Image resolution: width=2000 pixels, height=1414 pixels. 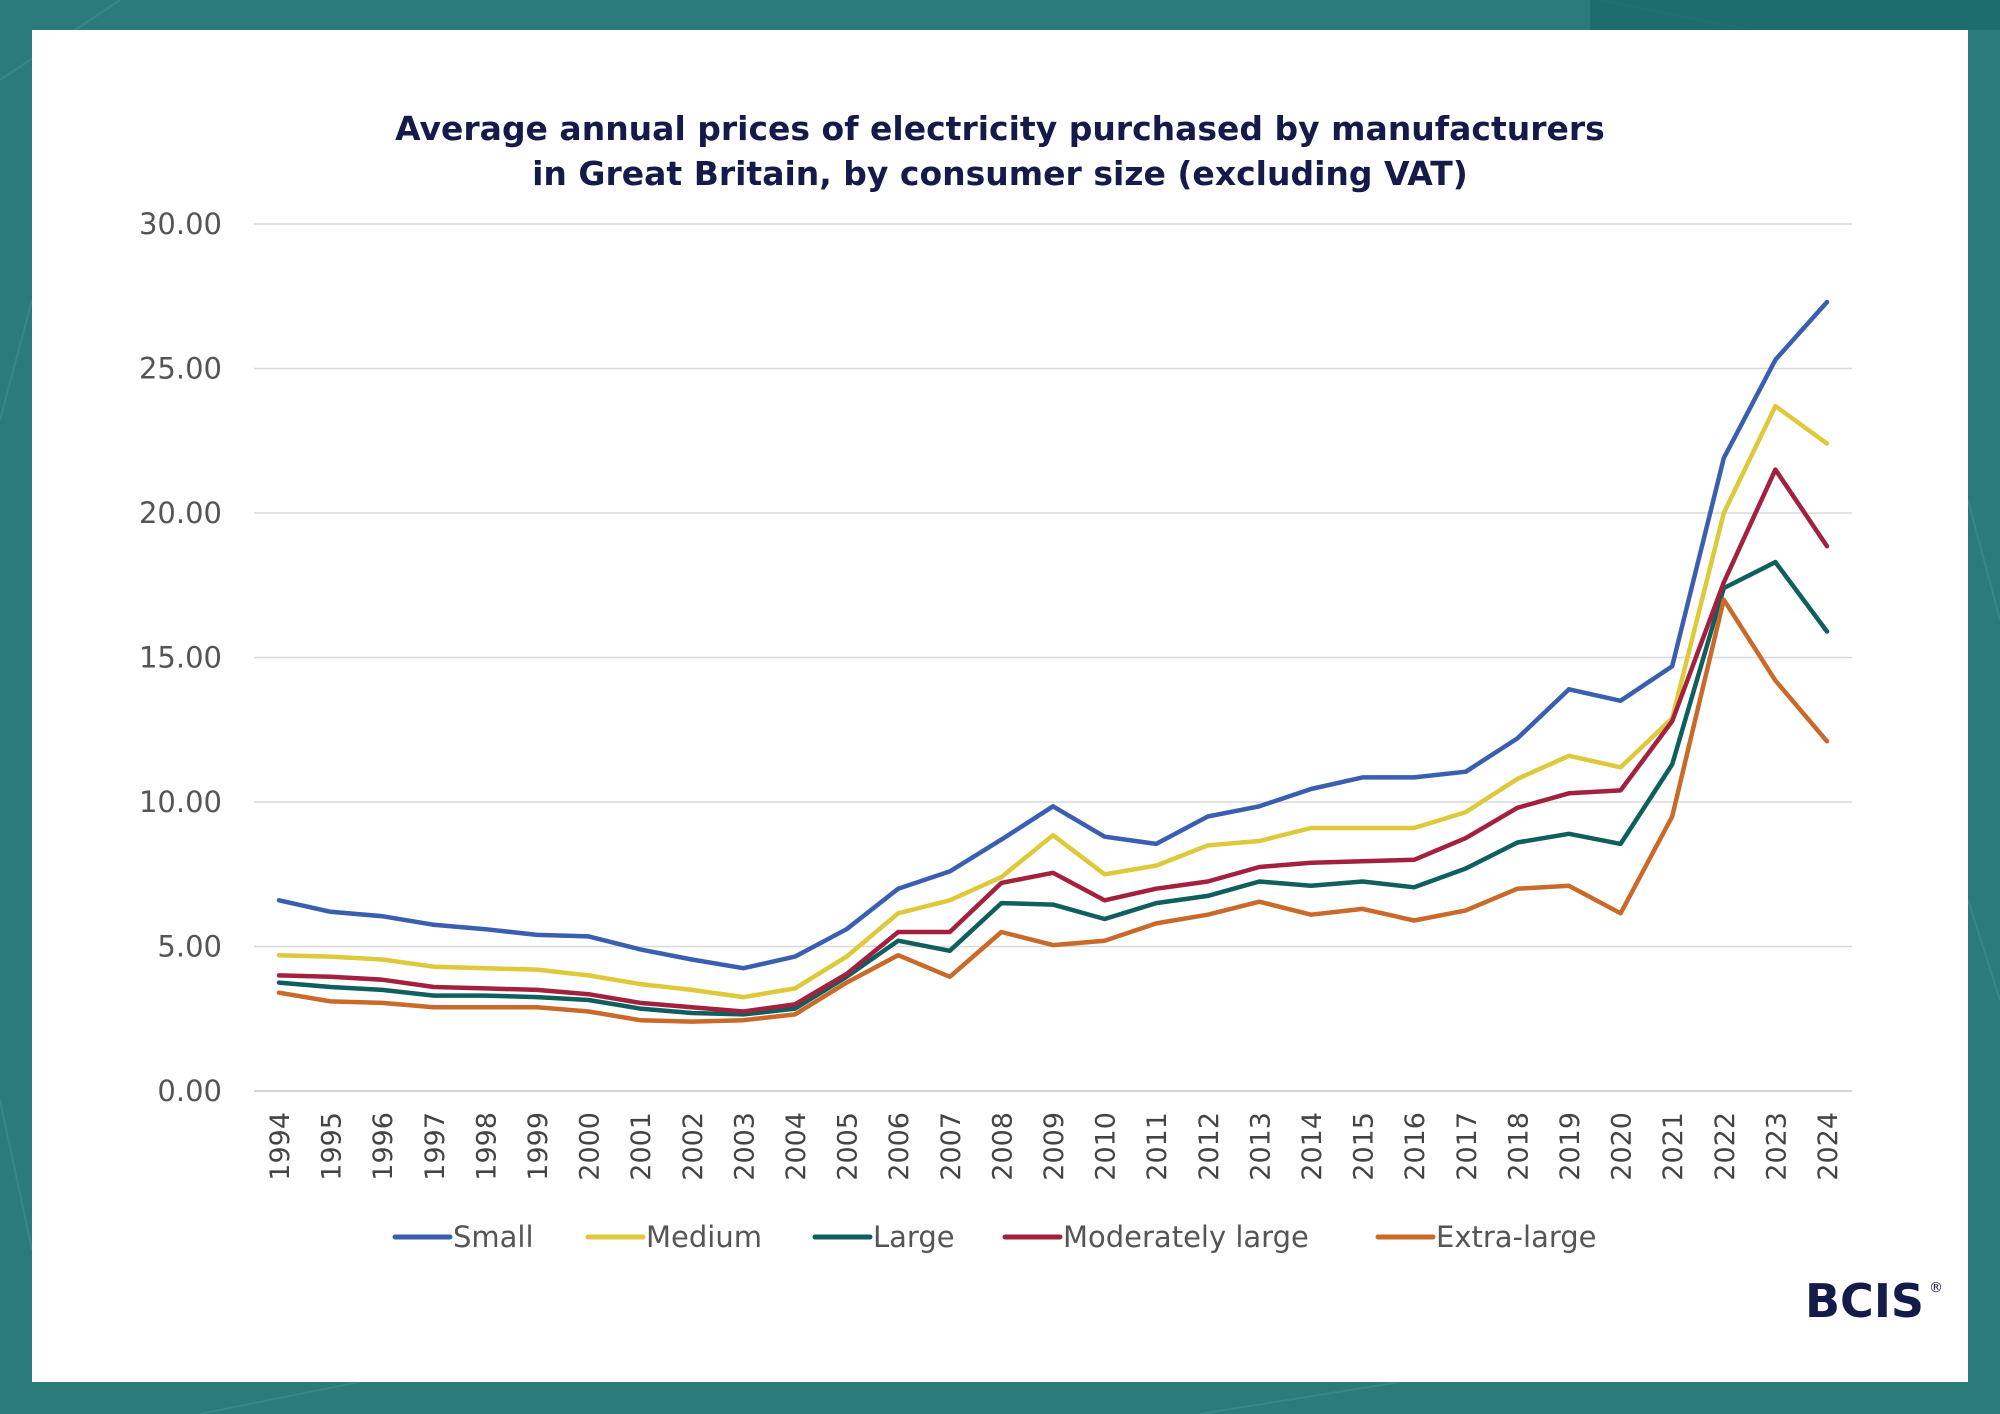 I want to click on legend-item: Medium, so click(x=673, y=1237).